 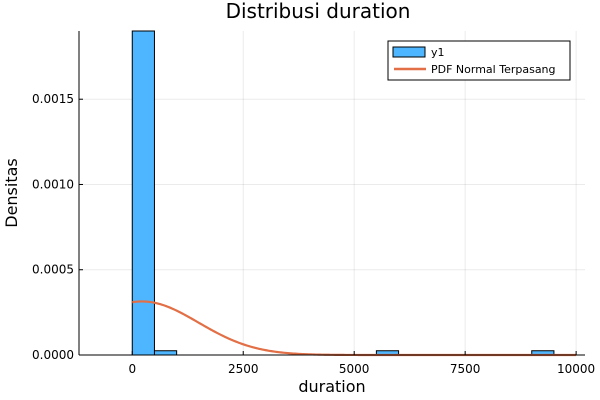 I want to click on y-tick-label: 0.0000, so click(x=53, y=355).